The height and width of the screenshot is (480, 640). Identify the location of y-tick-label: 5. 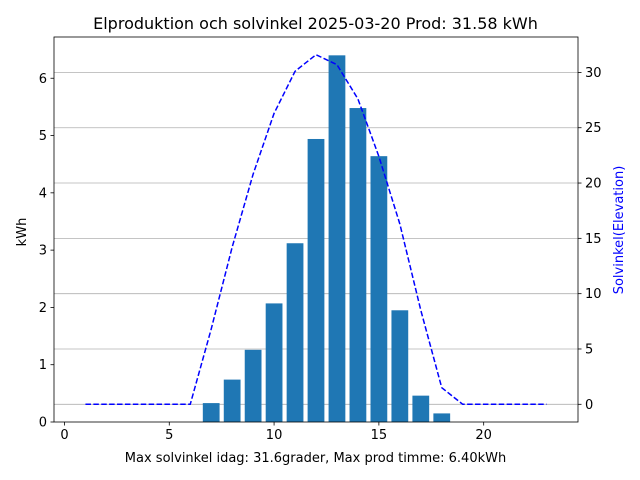
(43, 136).